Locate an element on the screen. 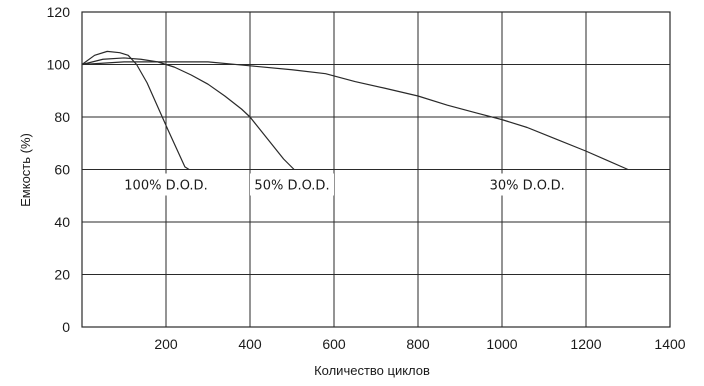  series-label: 50% D.O.D. is located at coordinates (291, 186).